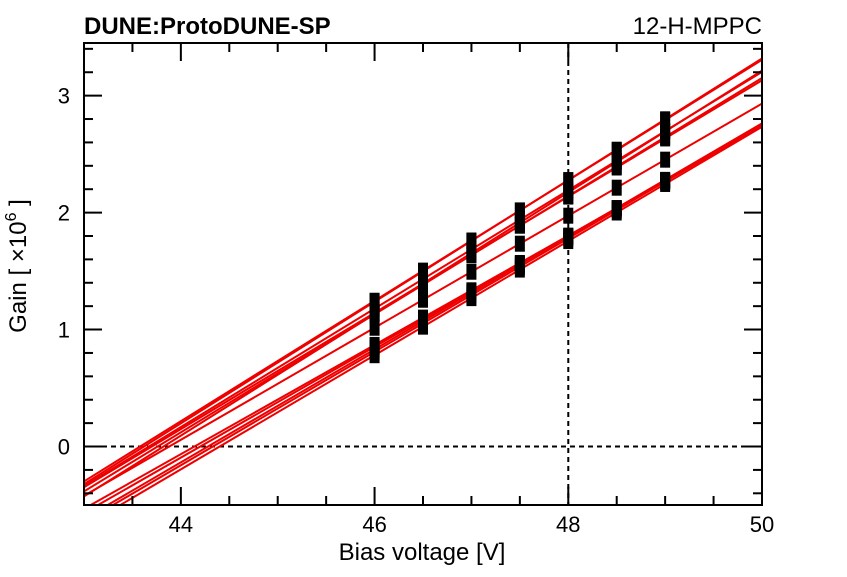 The width and height of the screenshot is (847, 577). What do you see at coordinates (64, 96) in the screenshot?
I see `y-tick-label: 3` at bounding box center [64, 96].